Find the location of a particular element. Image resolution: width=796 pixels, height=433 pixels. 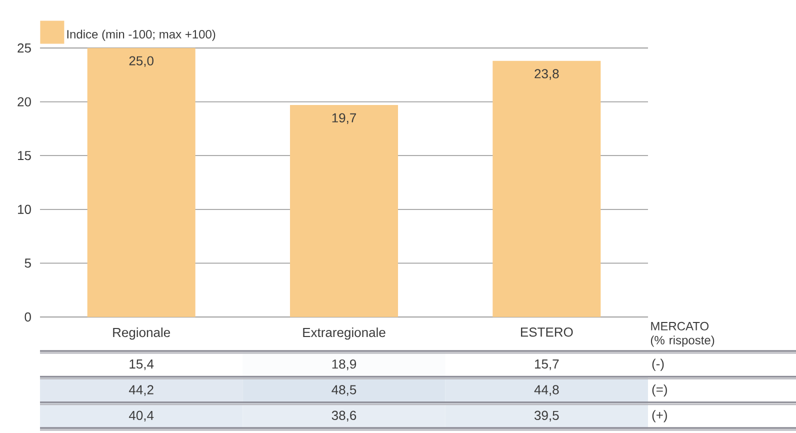

data-label: 44,2 is located at coordinates (141, 390).